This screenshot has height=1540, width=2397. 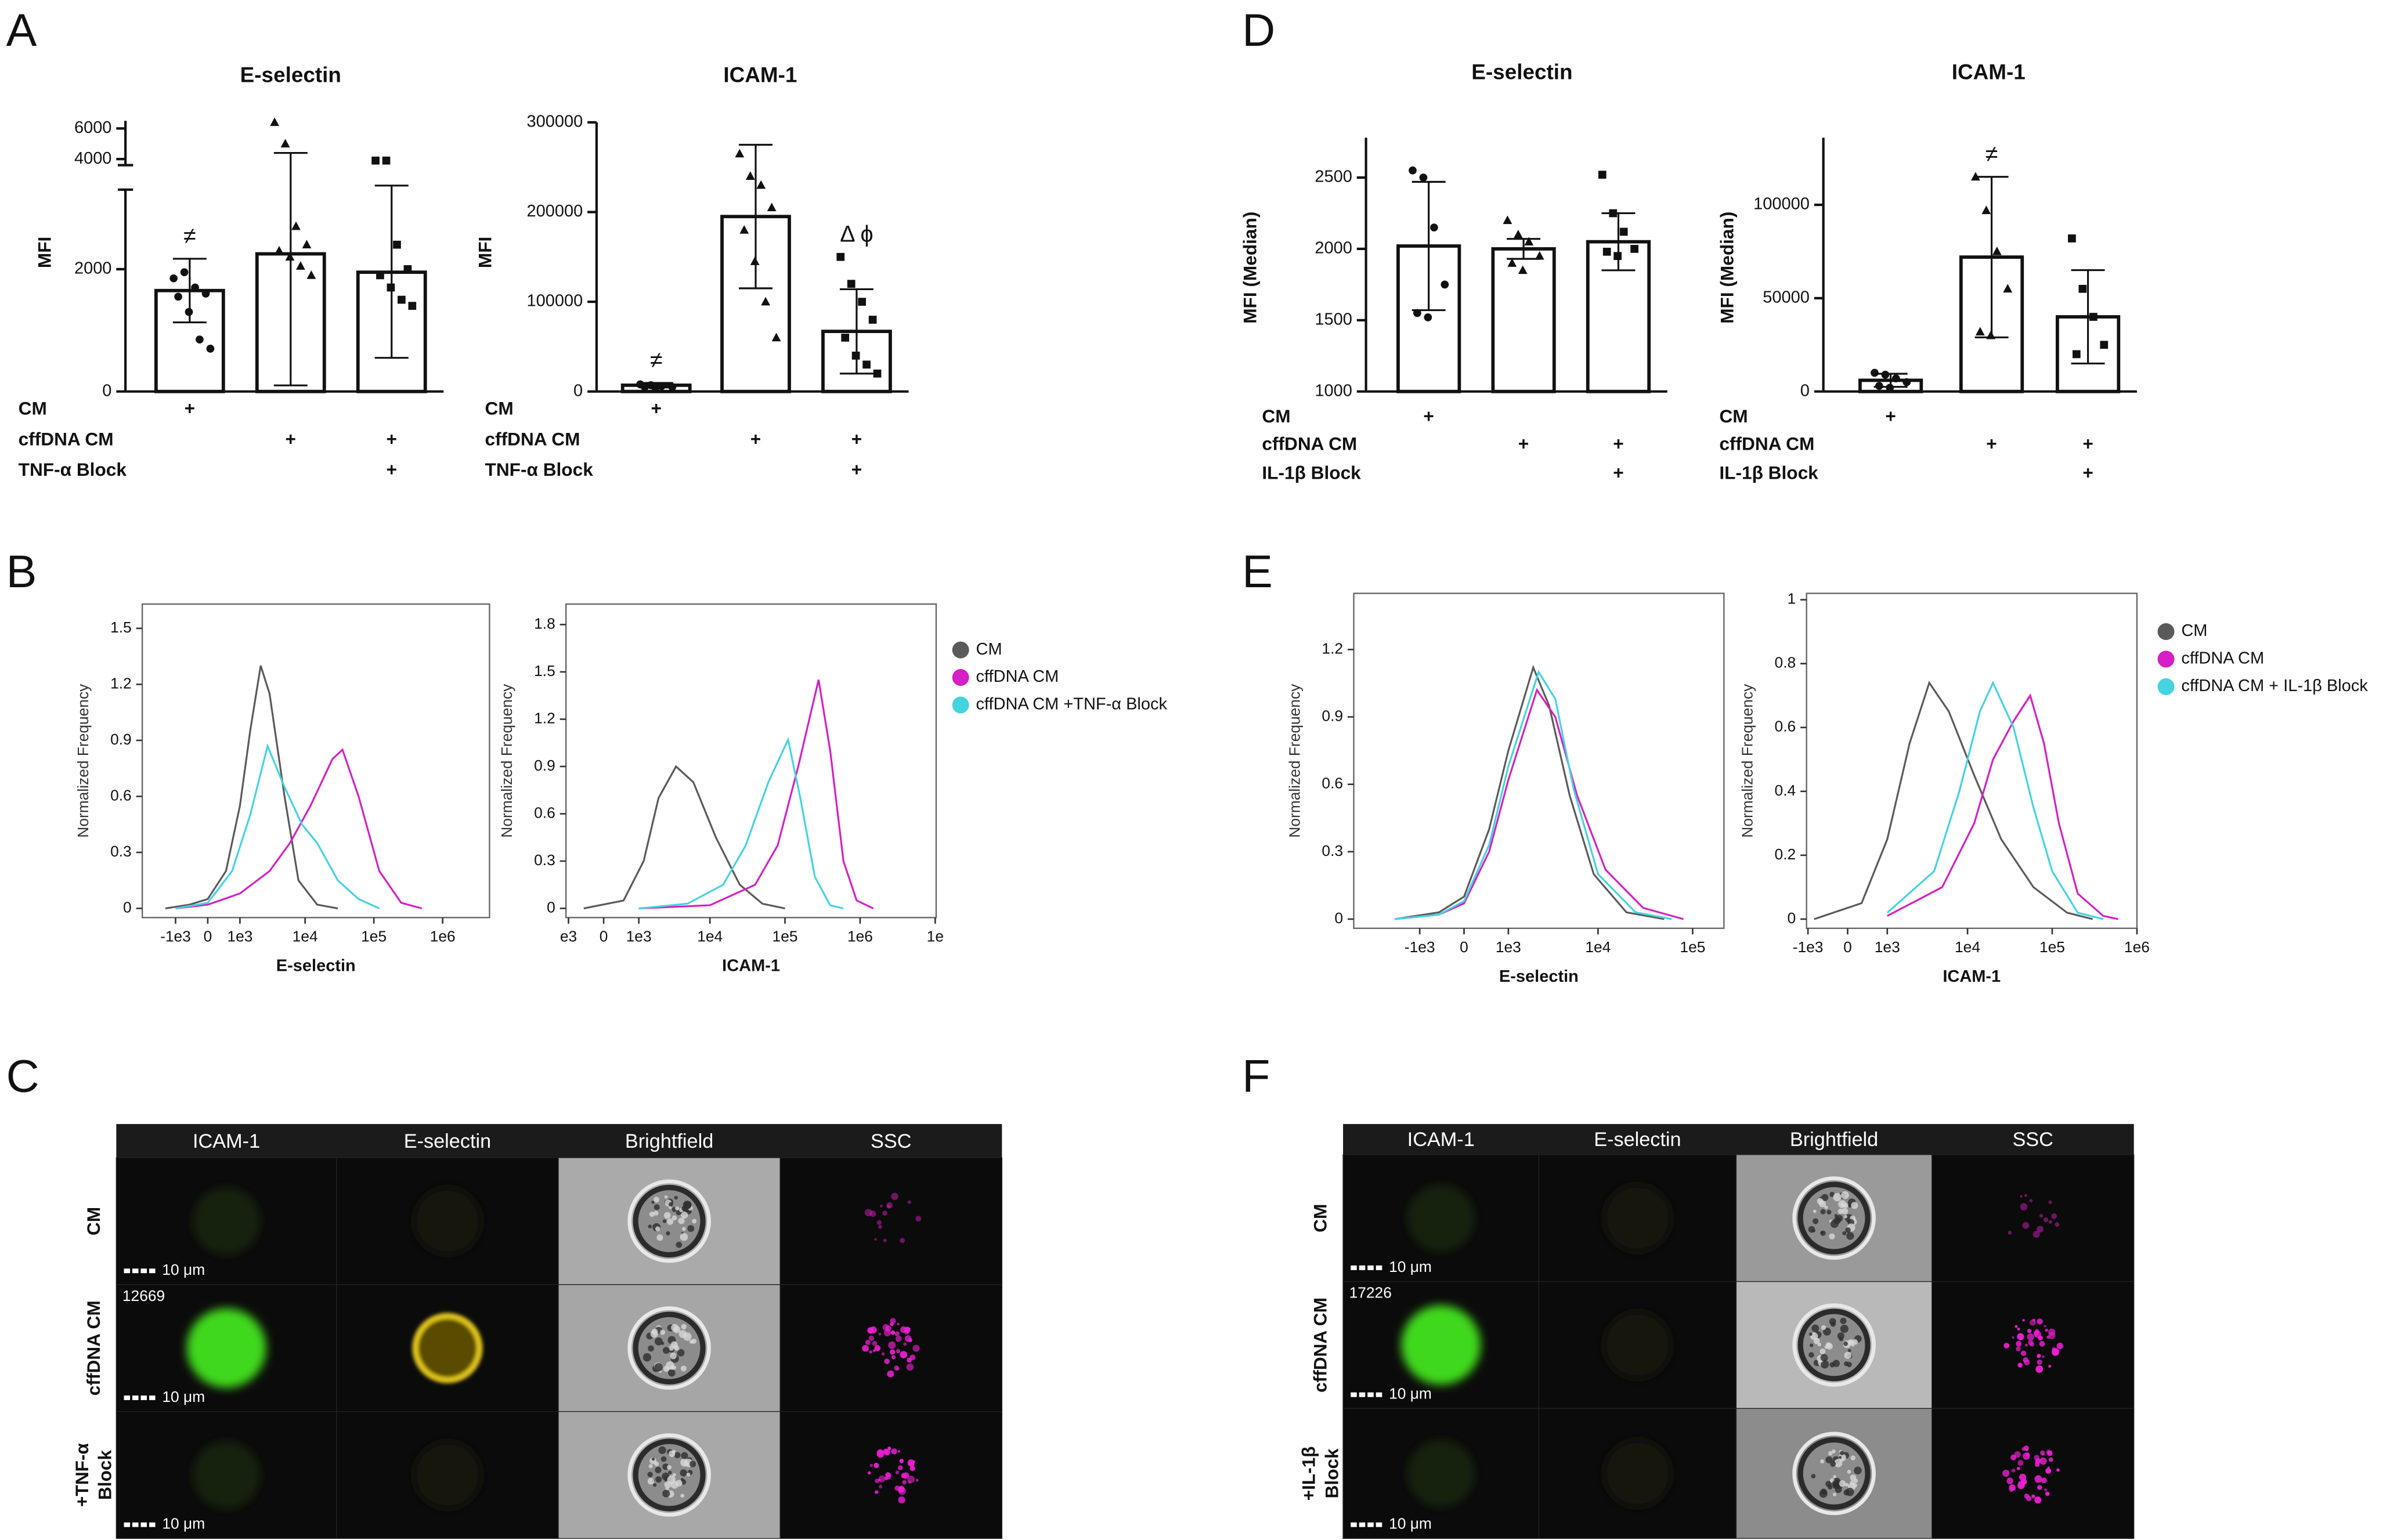 I want to click on condition-label: CM, so click(x=1733, y=416).